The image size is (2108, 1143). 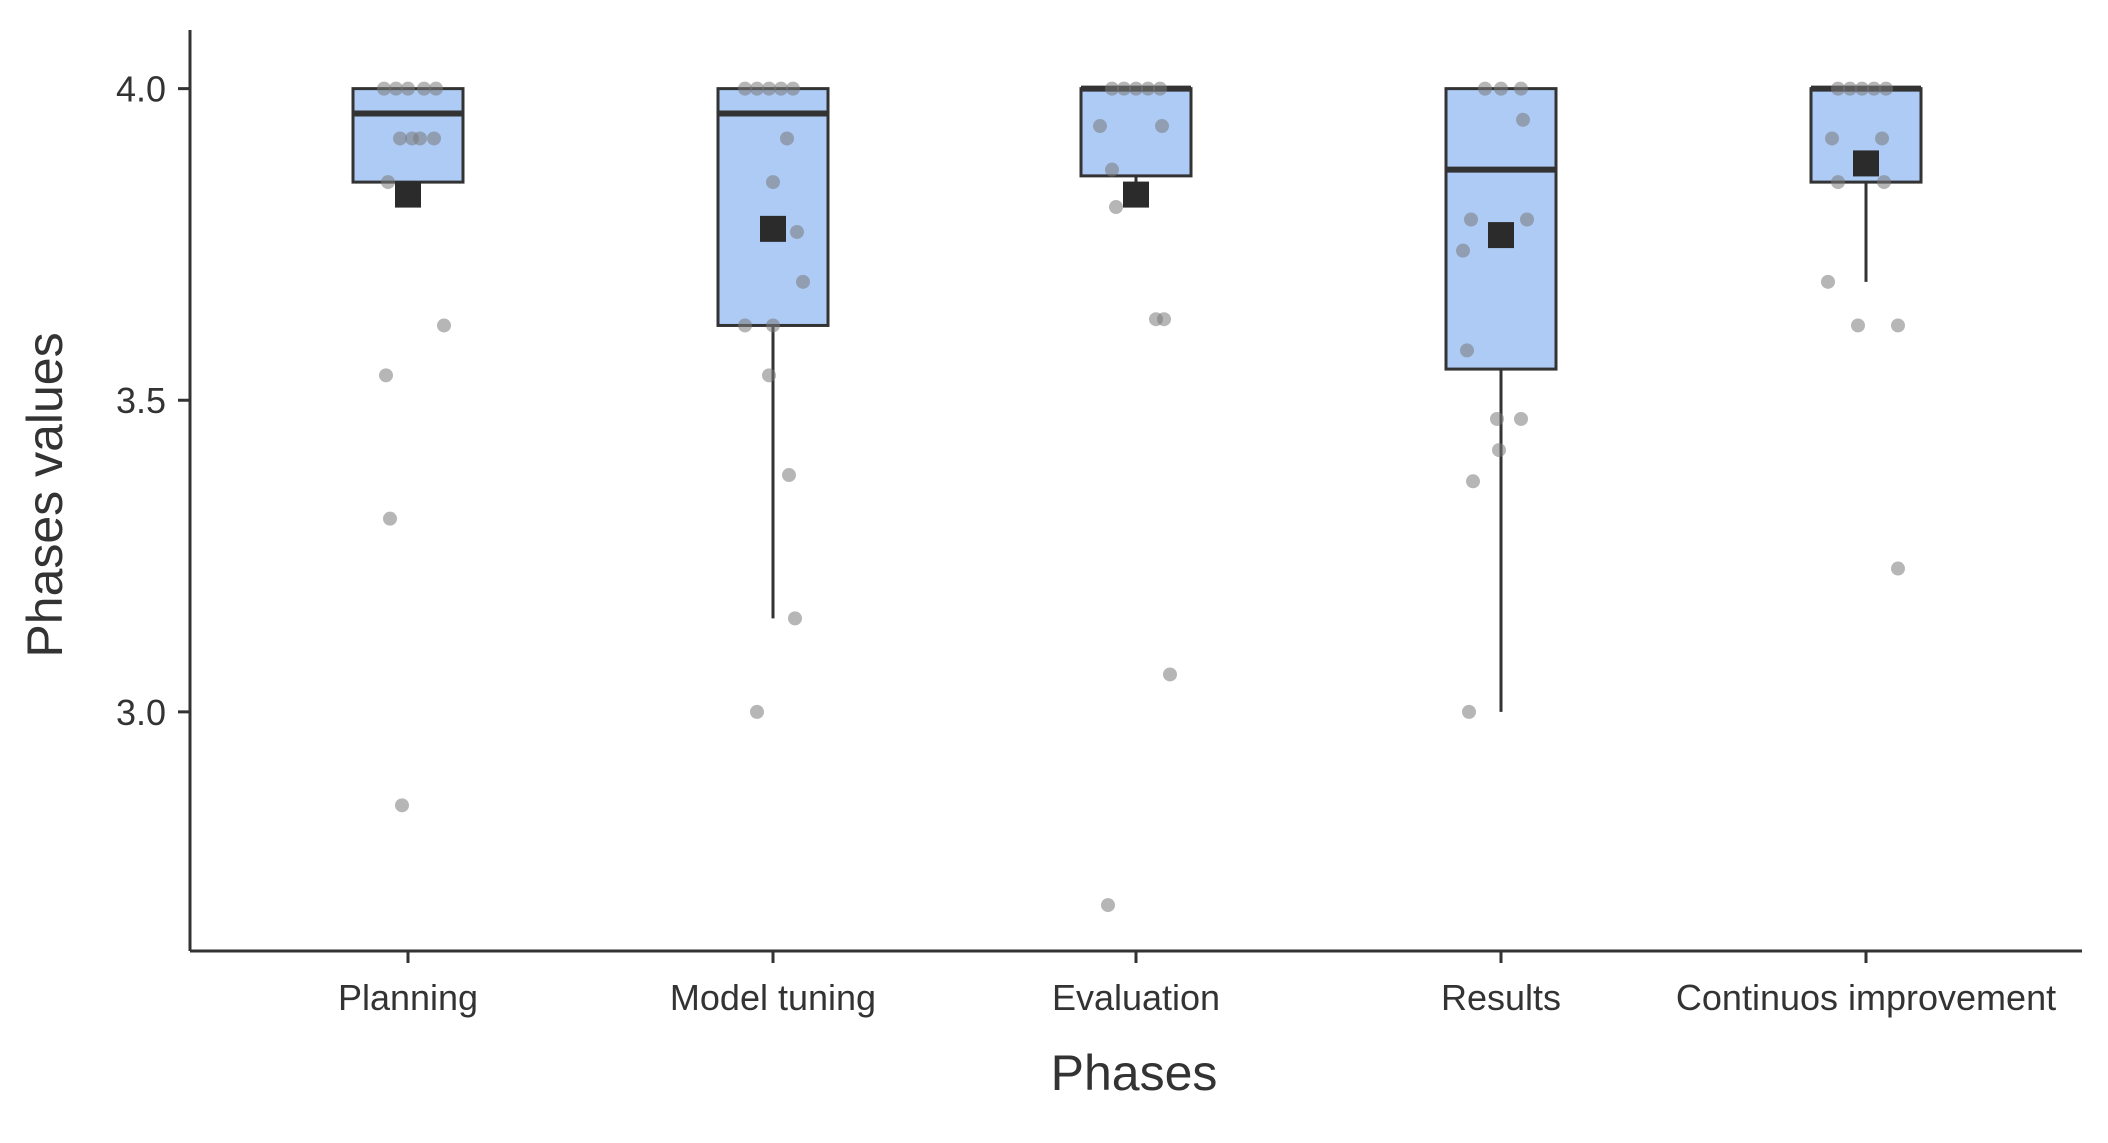 I want to click on mean-marker-evaluation, so click(x=1136, y=194).